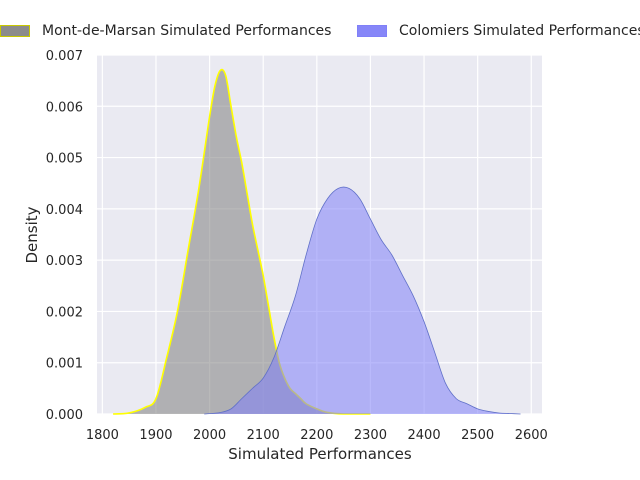 Image resolution: width=640 pixels, height=480 pixels. What do you see at coordinates (424, 435) in the screenshot?
I see `x-tick-label: 2400` at bounding box center [424, 435].